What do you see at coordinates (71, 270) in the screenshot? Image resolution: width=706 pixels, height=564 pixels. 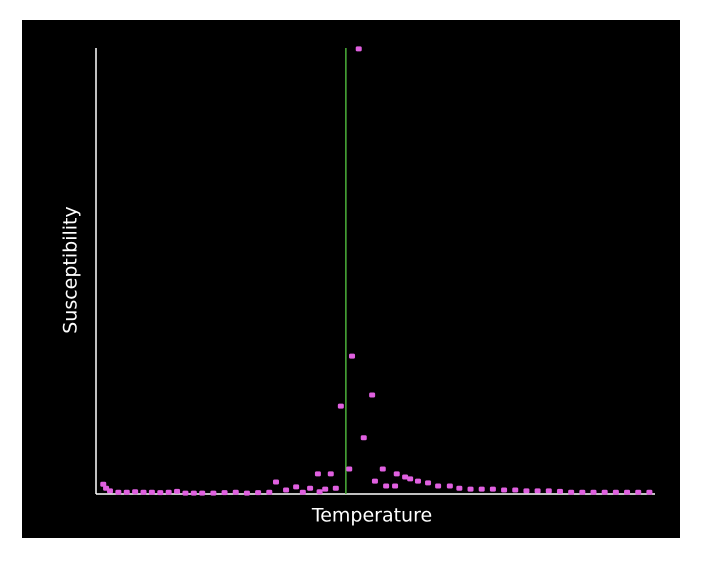 I see `y-axis-label: Susceptibility` at bounding box center [71, 270].